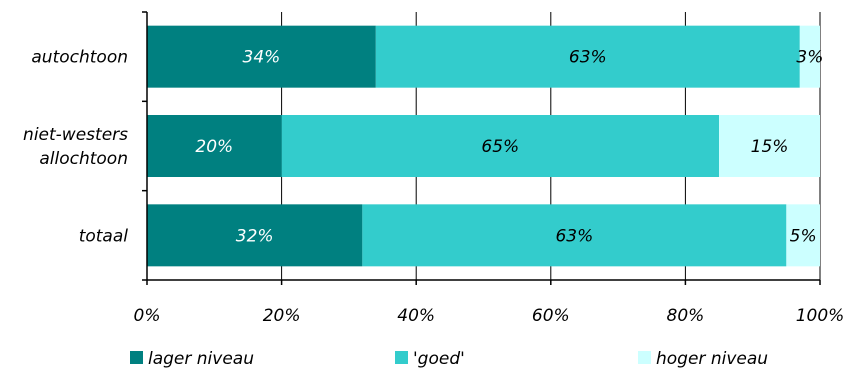  I want to click on data-label: 20%, so click(214, 147).